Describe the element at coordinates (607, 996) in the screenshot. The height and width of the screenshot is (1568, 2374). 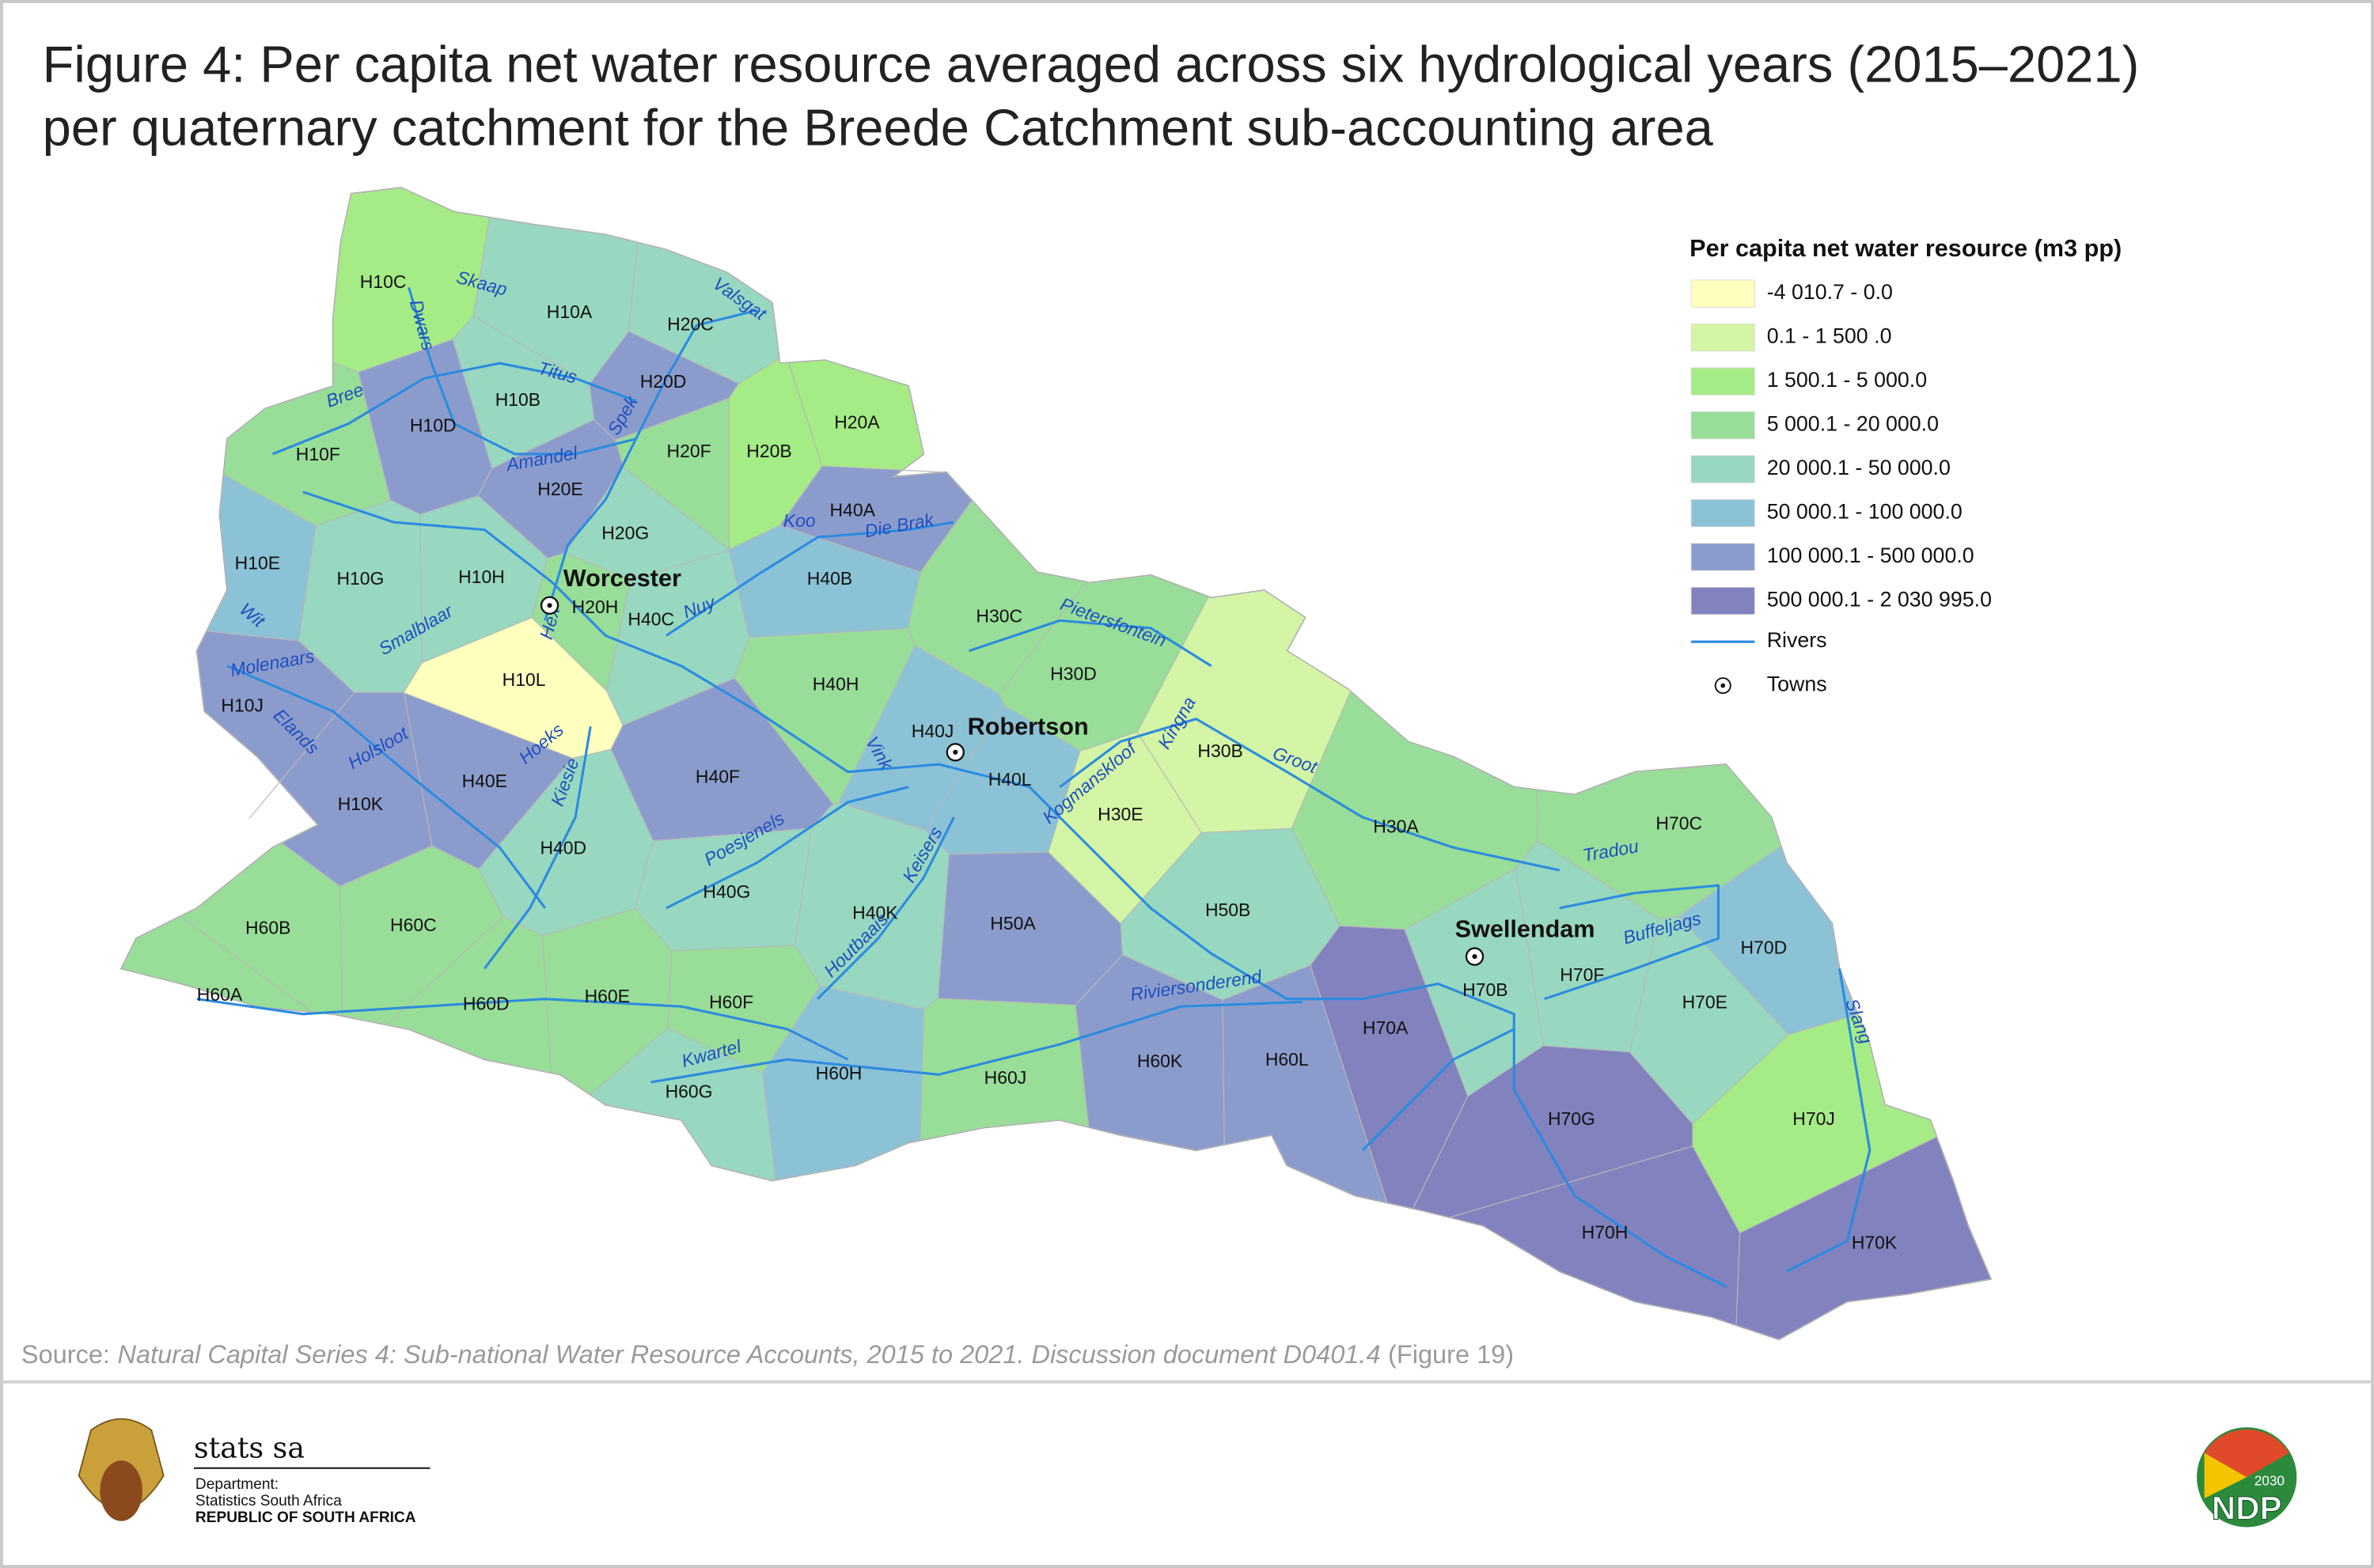
I see `catchment-label: H60E` at that location.